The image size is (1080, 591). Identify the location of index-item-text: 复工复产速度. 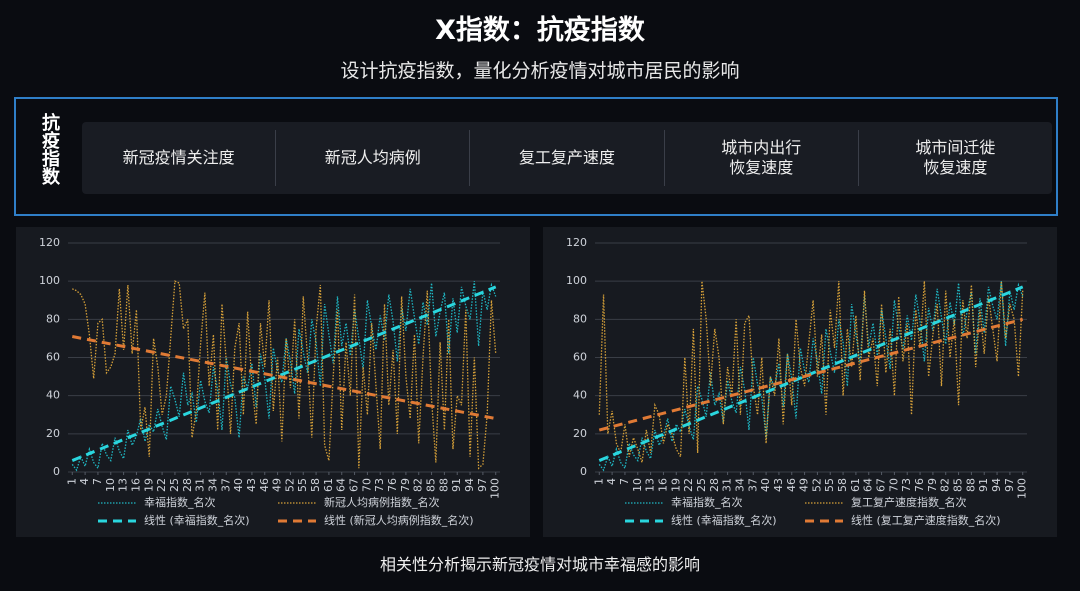
(567, 157).